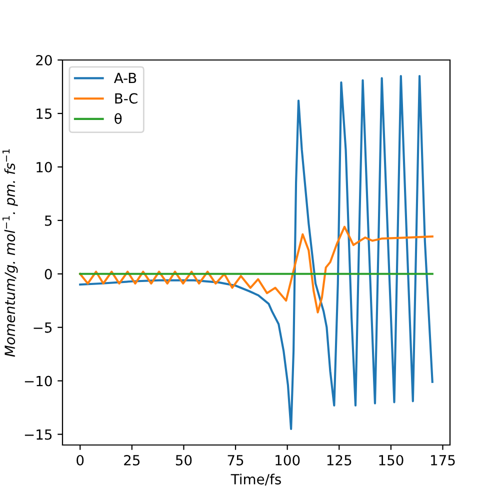  Describe the element at coordinates (38, 434) in the screenshot. I see `y-tick-label: −15` at that location.